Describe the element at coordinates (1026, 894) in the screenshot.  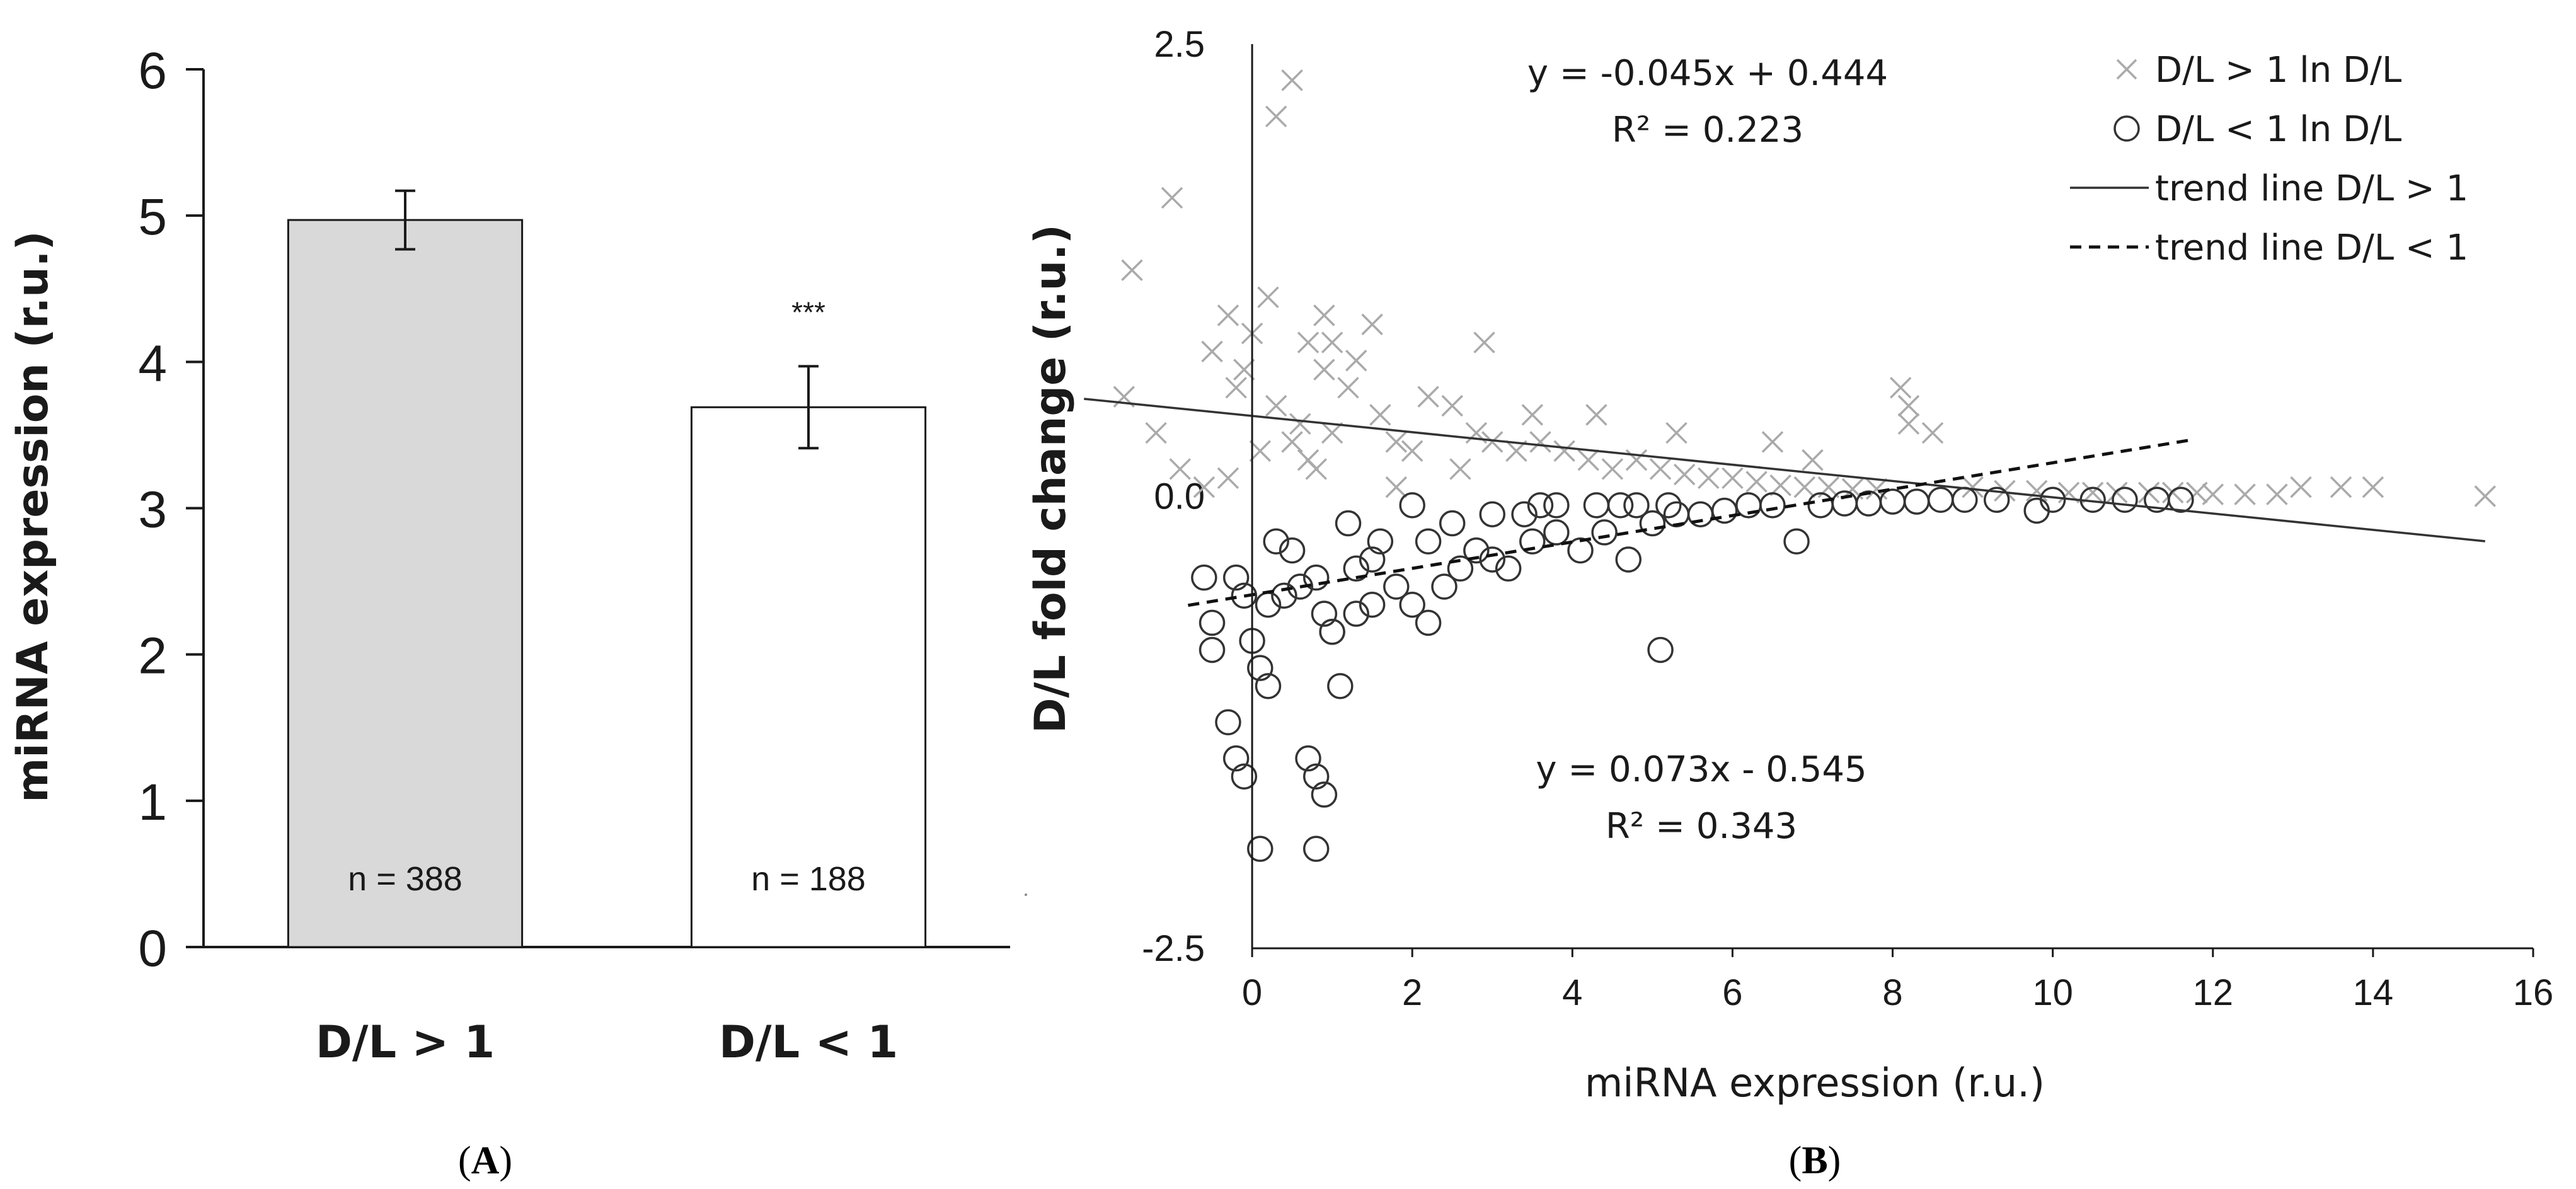
I see `stray-dot` at that location.